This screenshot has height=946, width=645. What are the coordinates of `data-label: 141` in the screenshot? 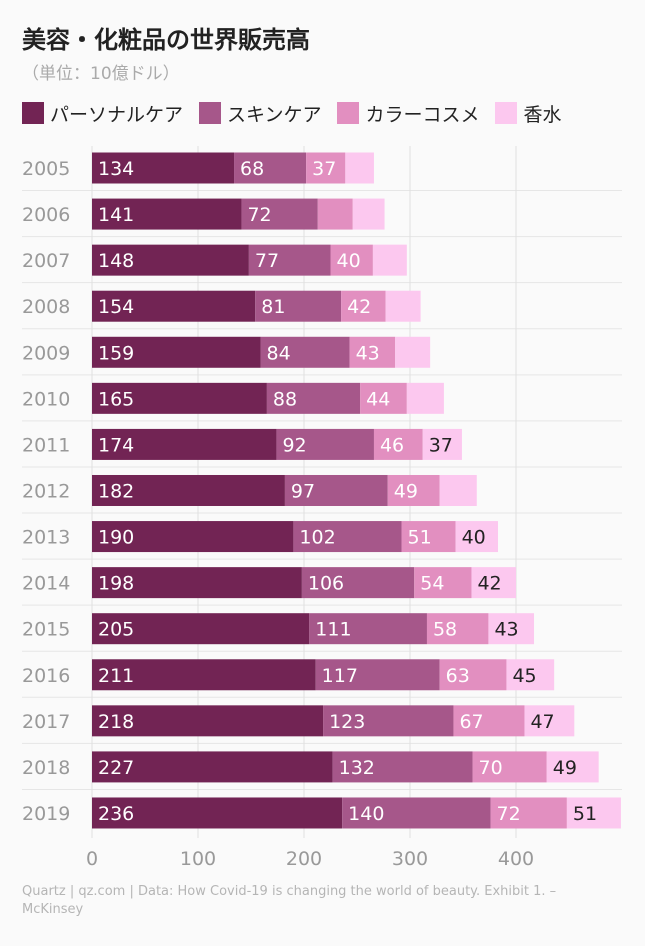 It's located at (116, 215).